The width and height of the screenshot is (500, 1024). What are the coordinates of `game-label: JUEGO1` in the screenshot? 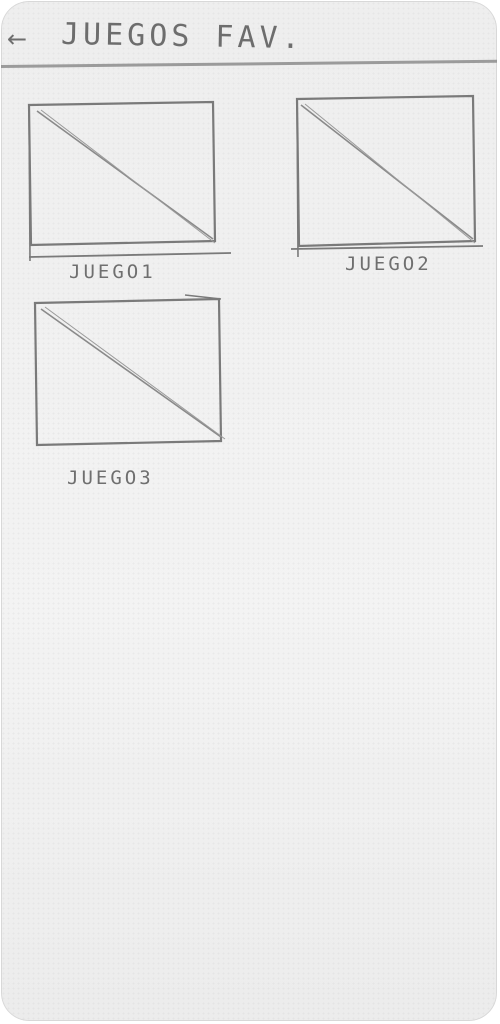 It's located at (112, 272).